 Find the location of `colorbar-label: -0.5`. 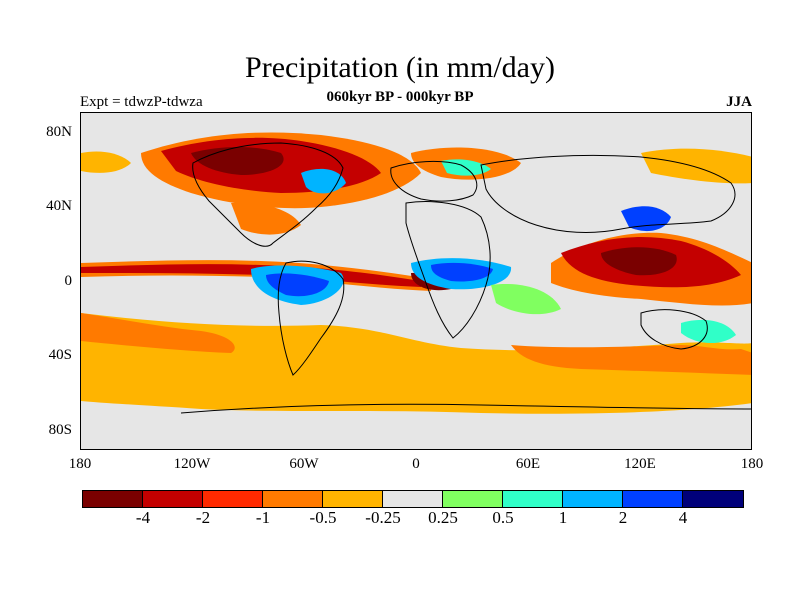

colorbar-label: -0.5 is located at coordinates (323, 517).